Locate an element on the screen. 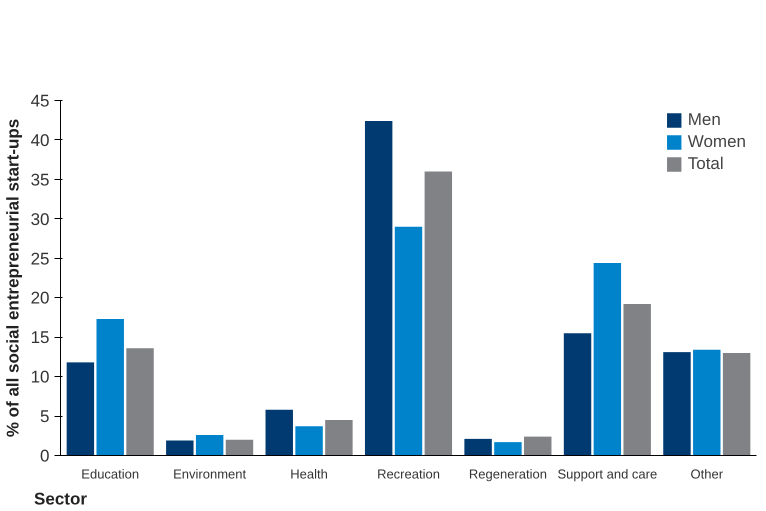 Image resolution: width=766 pixels, height=511 pixels. y-tick-label: 15 is located at coordinates (40, 338).